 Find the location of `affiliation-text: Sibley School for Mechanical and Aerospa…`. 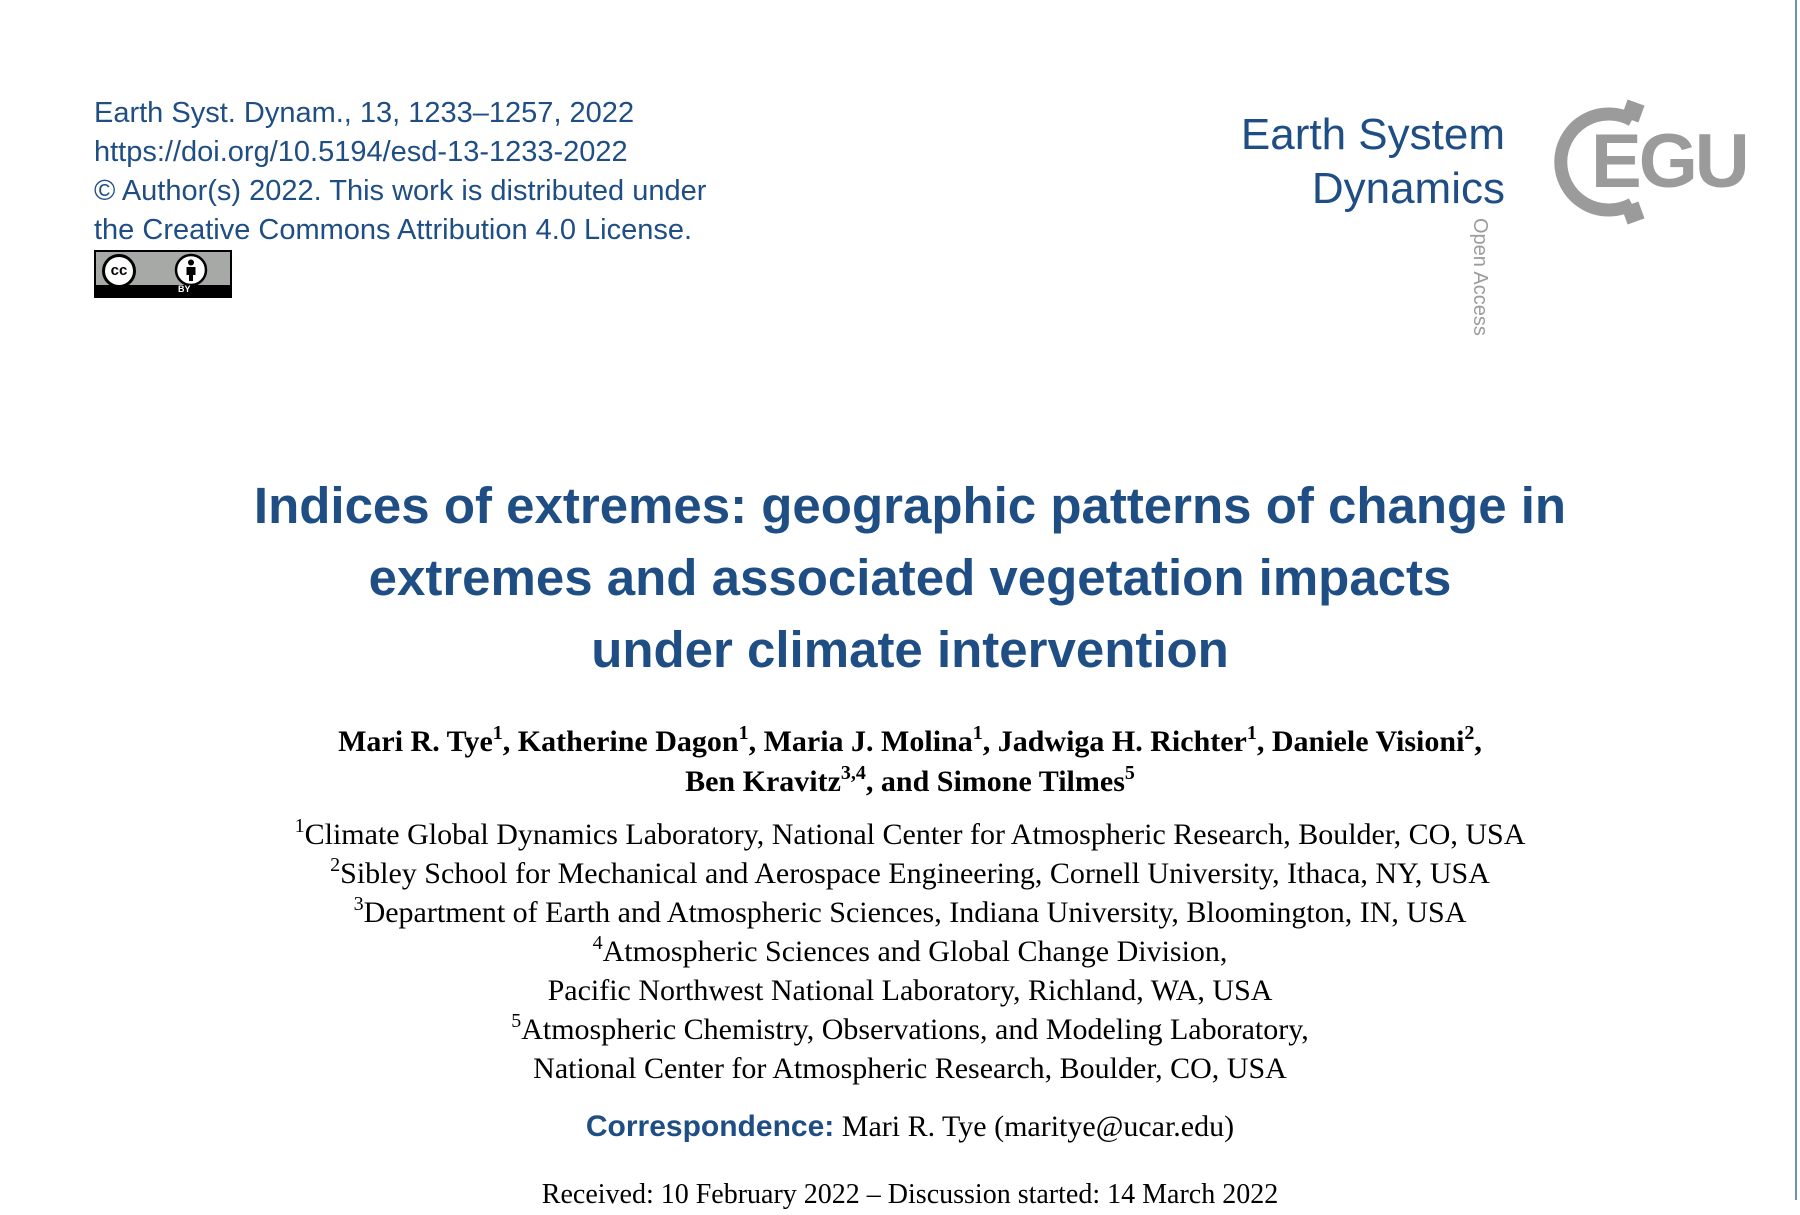

affiliation-text: Sibley School for Mechanical and Aerospa… is located at coordinates (915, 873).